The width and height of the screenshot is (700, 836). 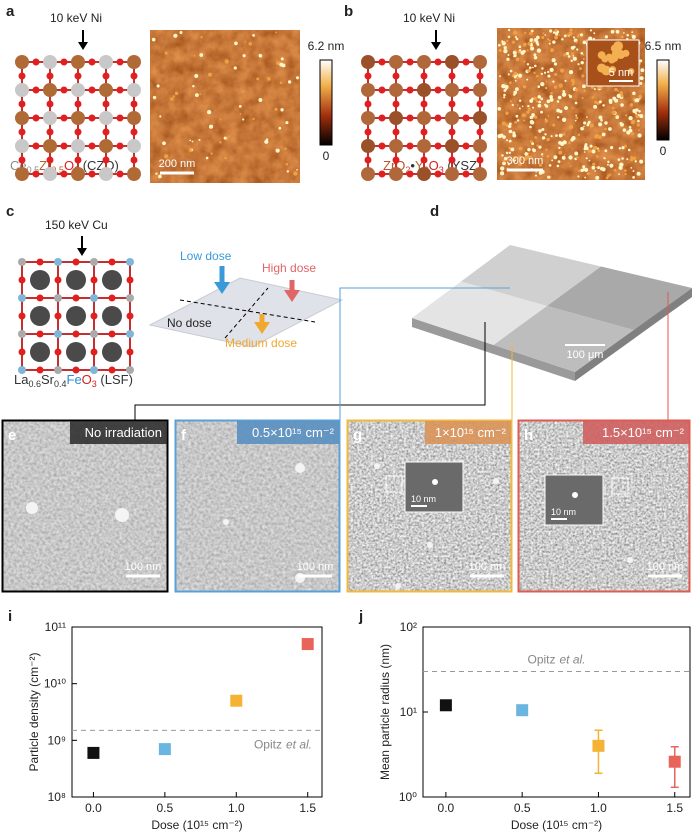 What do you see at coordinates (407, 170) in the screenshot?
I see `formula-part: 2` at bounding box center [407, 170].